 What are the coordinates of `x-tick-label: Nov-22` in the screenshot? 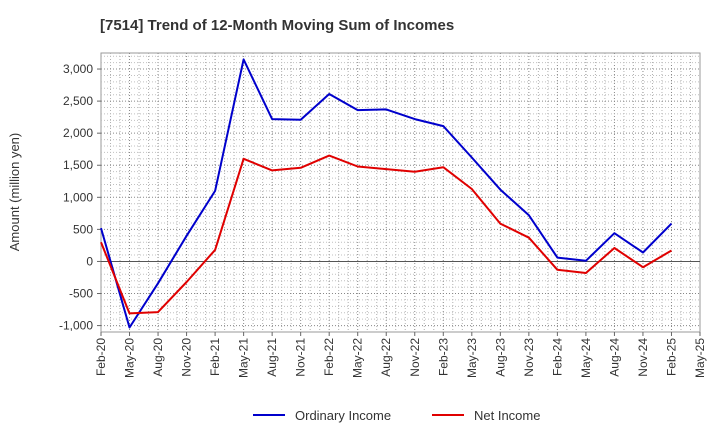 It's located at (415, 357).